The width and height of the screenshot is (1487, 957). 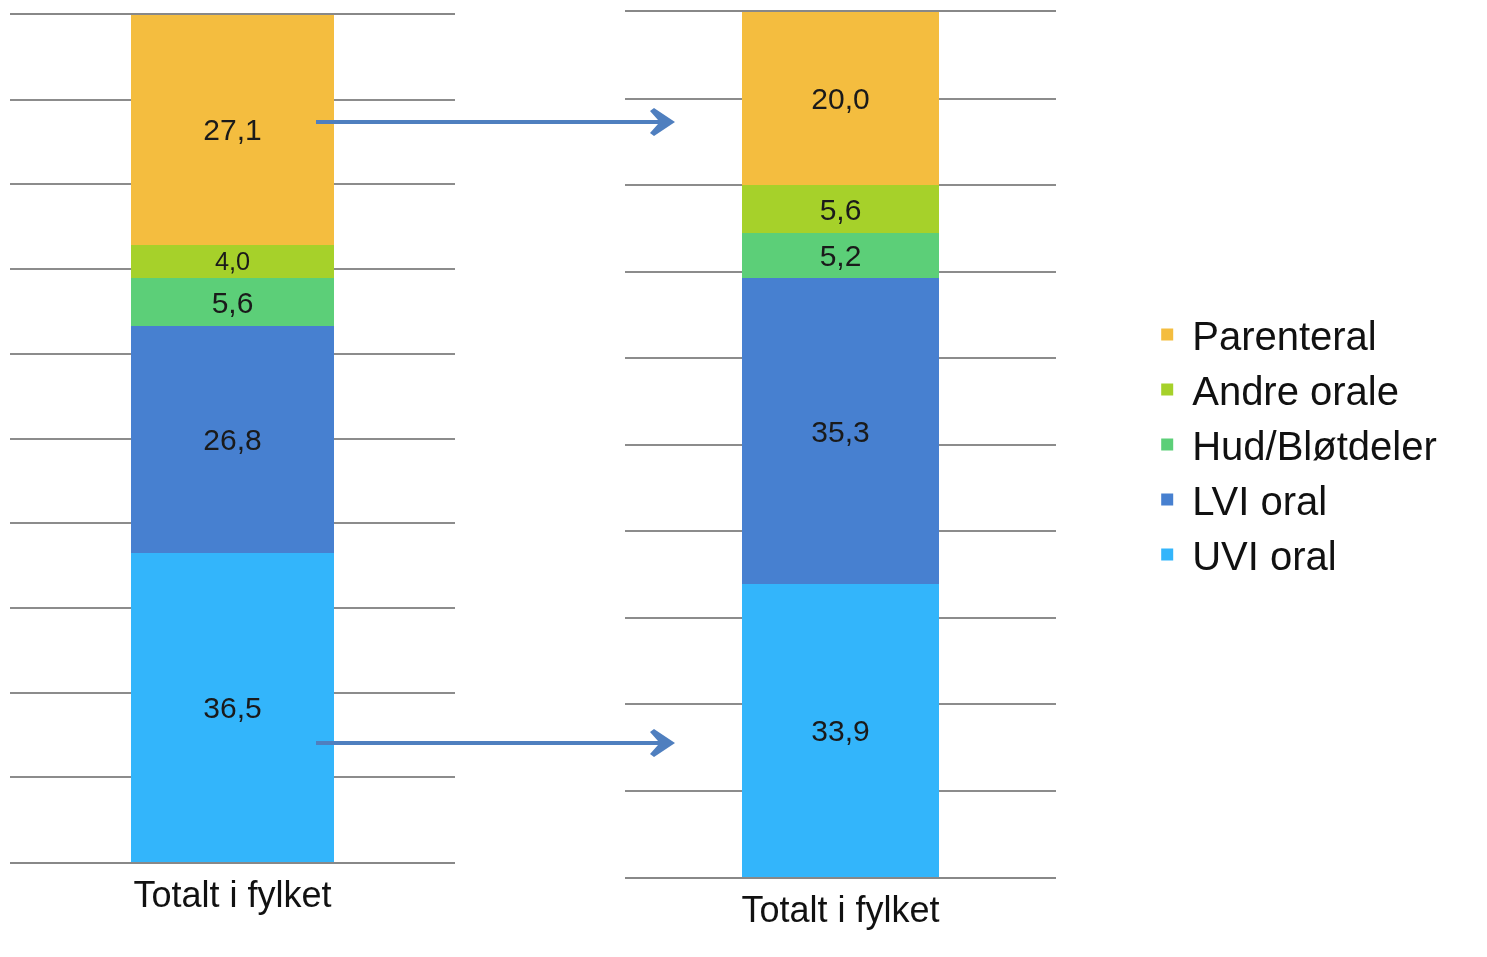 I want to click on data-label: 5,2, so click(x=840, y=256).